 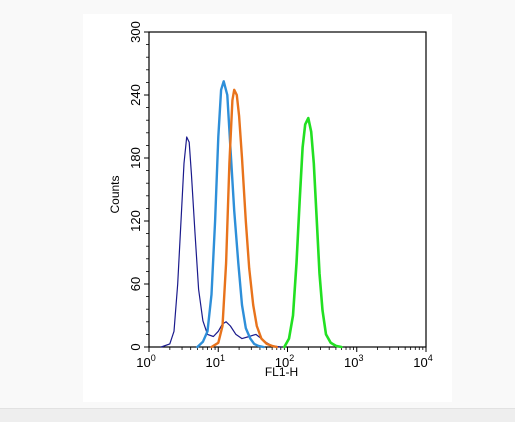 I want to click on x-tick-exponent: 3, so click(x=360, y=358).